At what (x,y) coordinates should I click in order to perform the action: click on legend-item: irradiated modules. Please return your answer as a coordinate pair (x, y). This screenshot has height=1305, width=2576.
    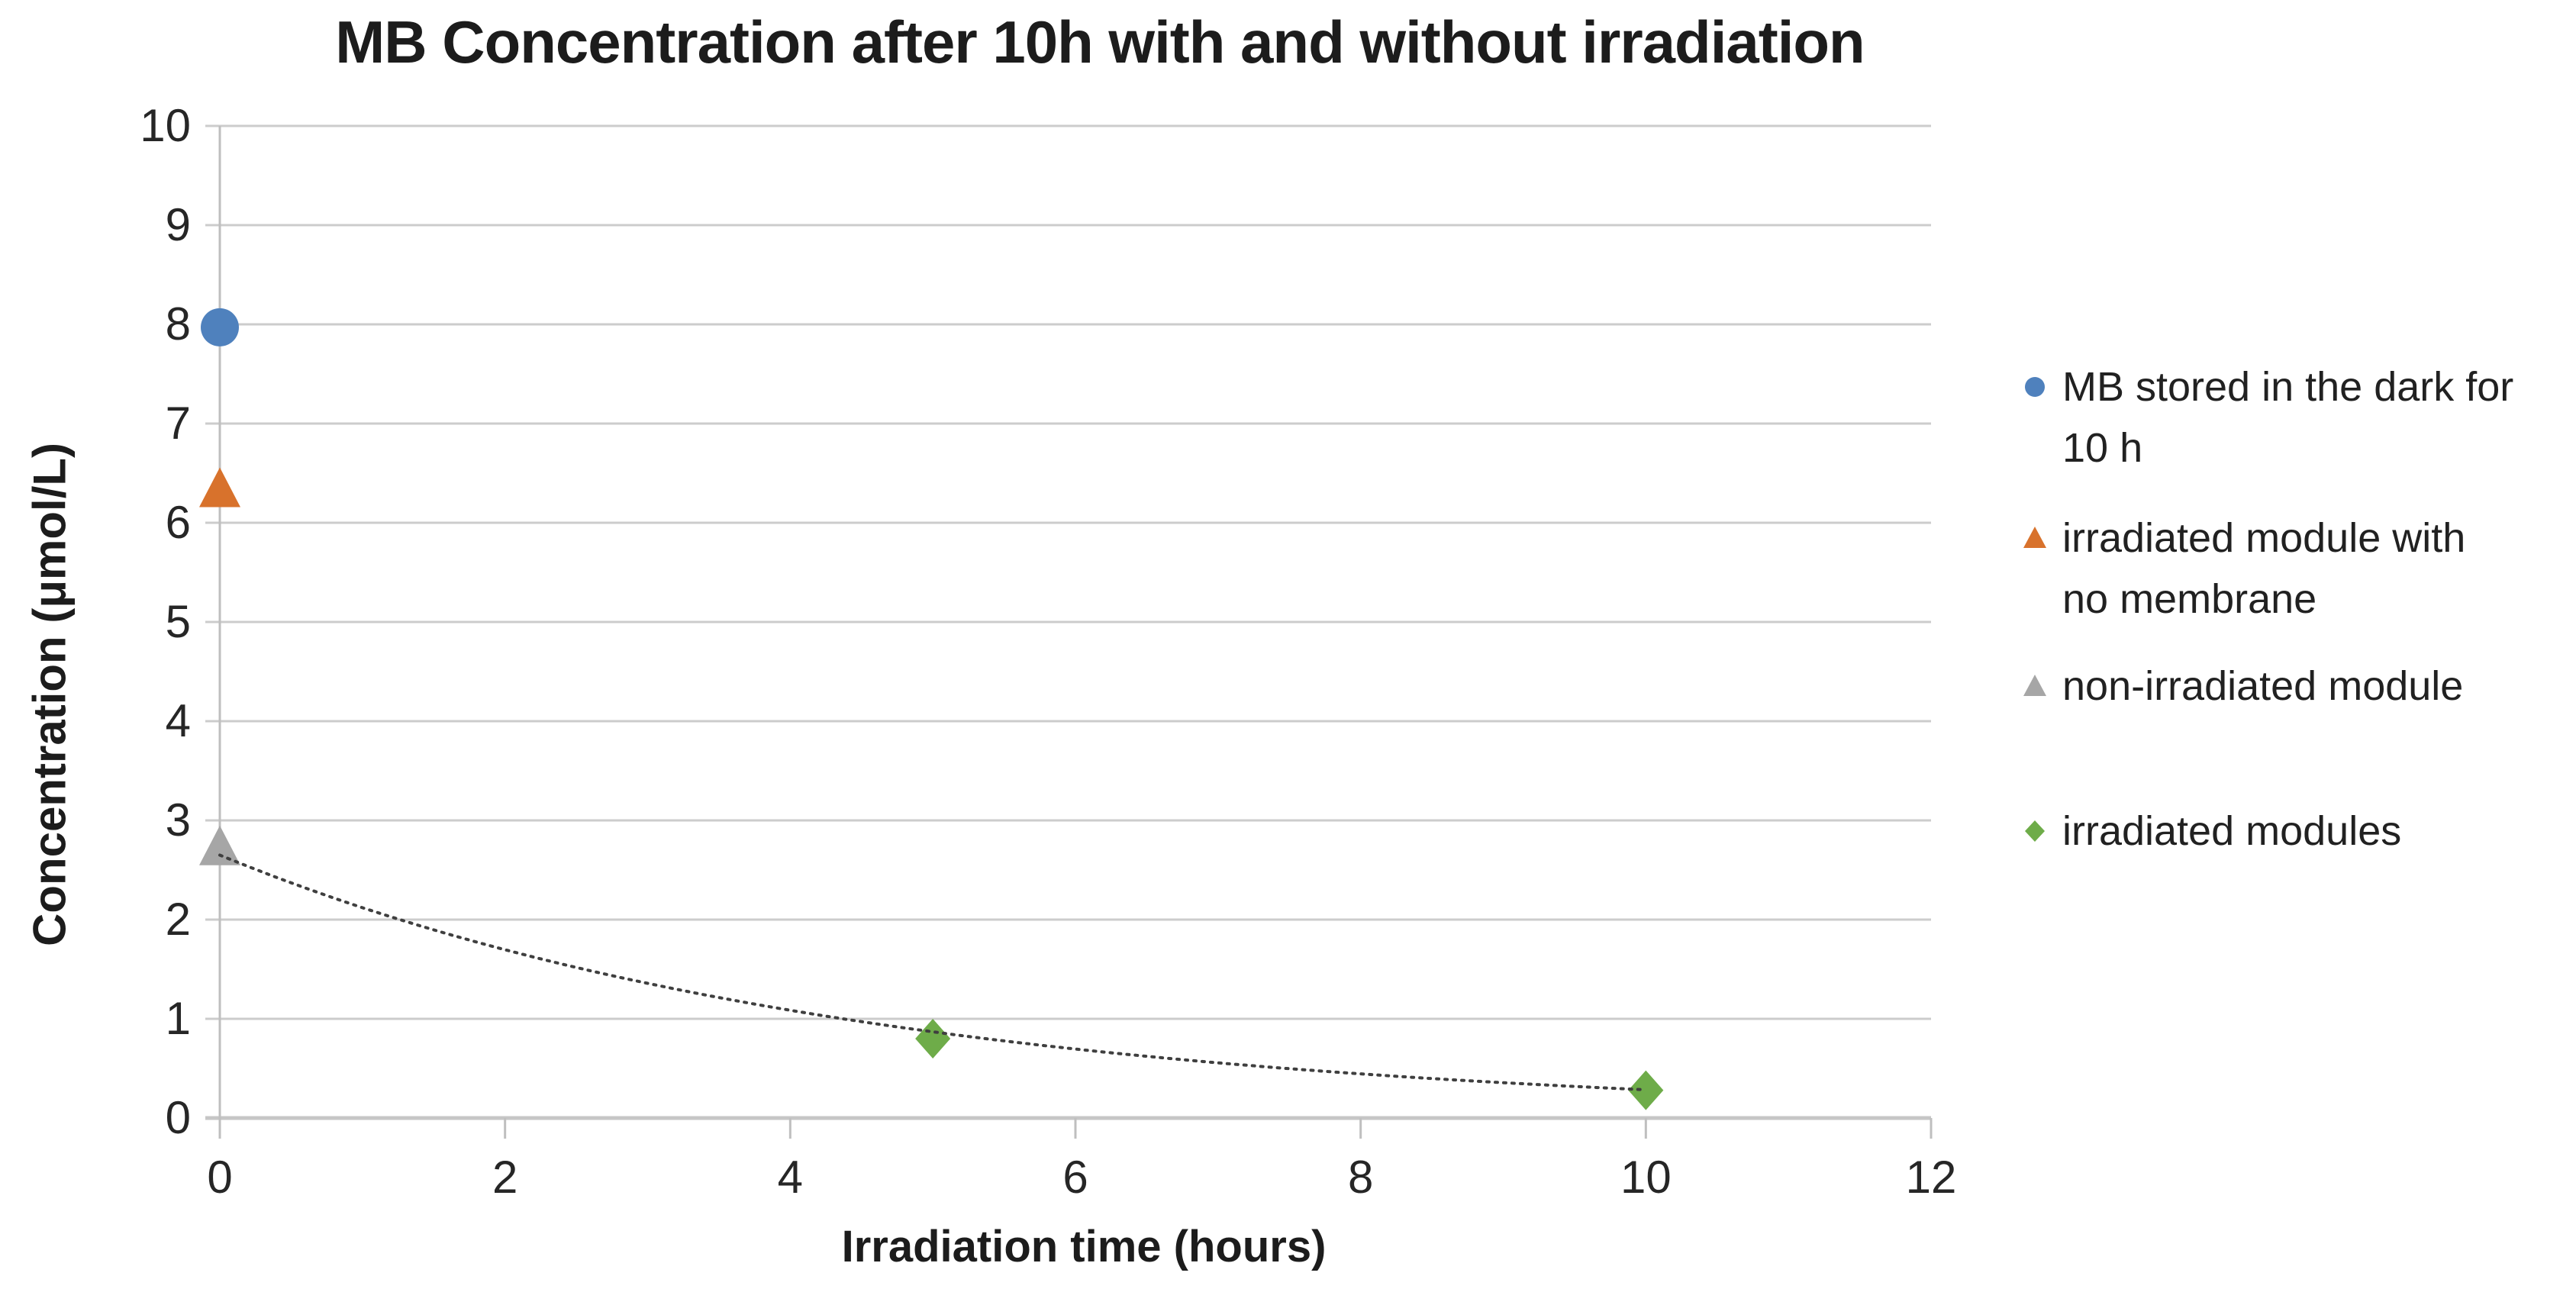
    Looking at the image, I should click on (2208, 831).